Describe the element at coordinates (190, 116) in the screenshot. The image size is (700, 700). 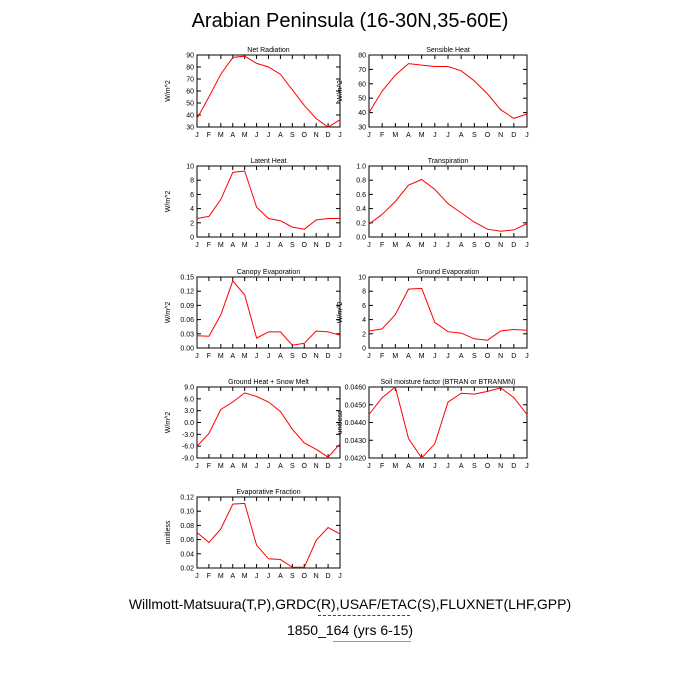
I see `y-tick-label: 40` at that location.